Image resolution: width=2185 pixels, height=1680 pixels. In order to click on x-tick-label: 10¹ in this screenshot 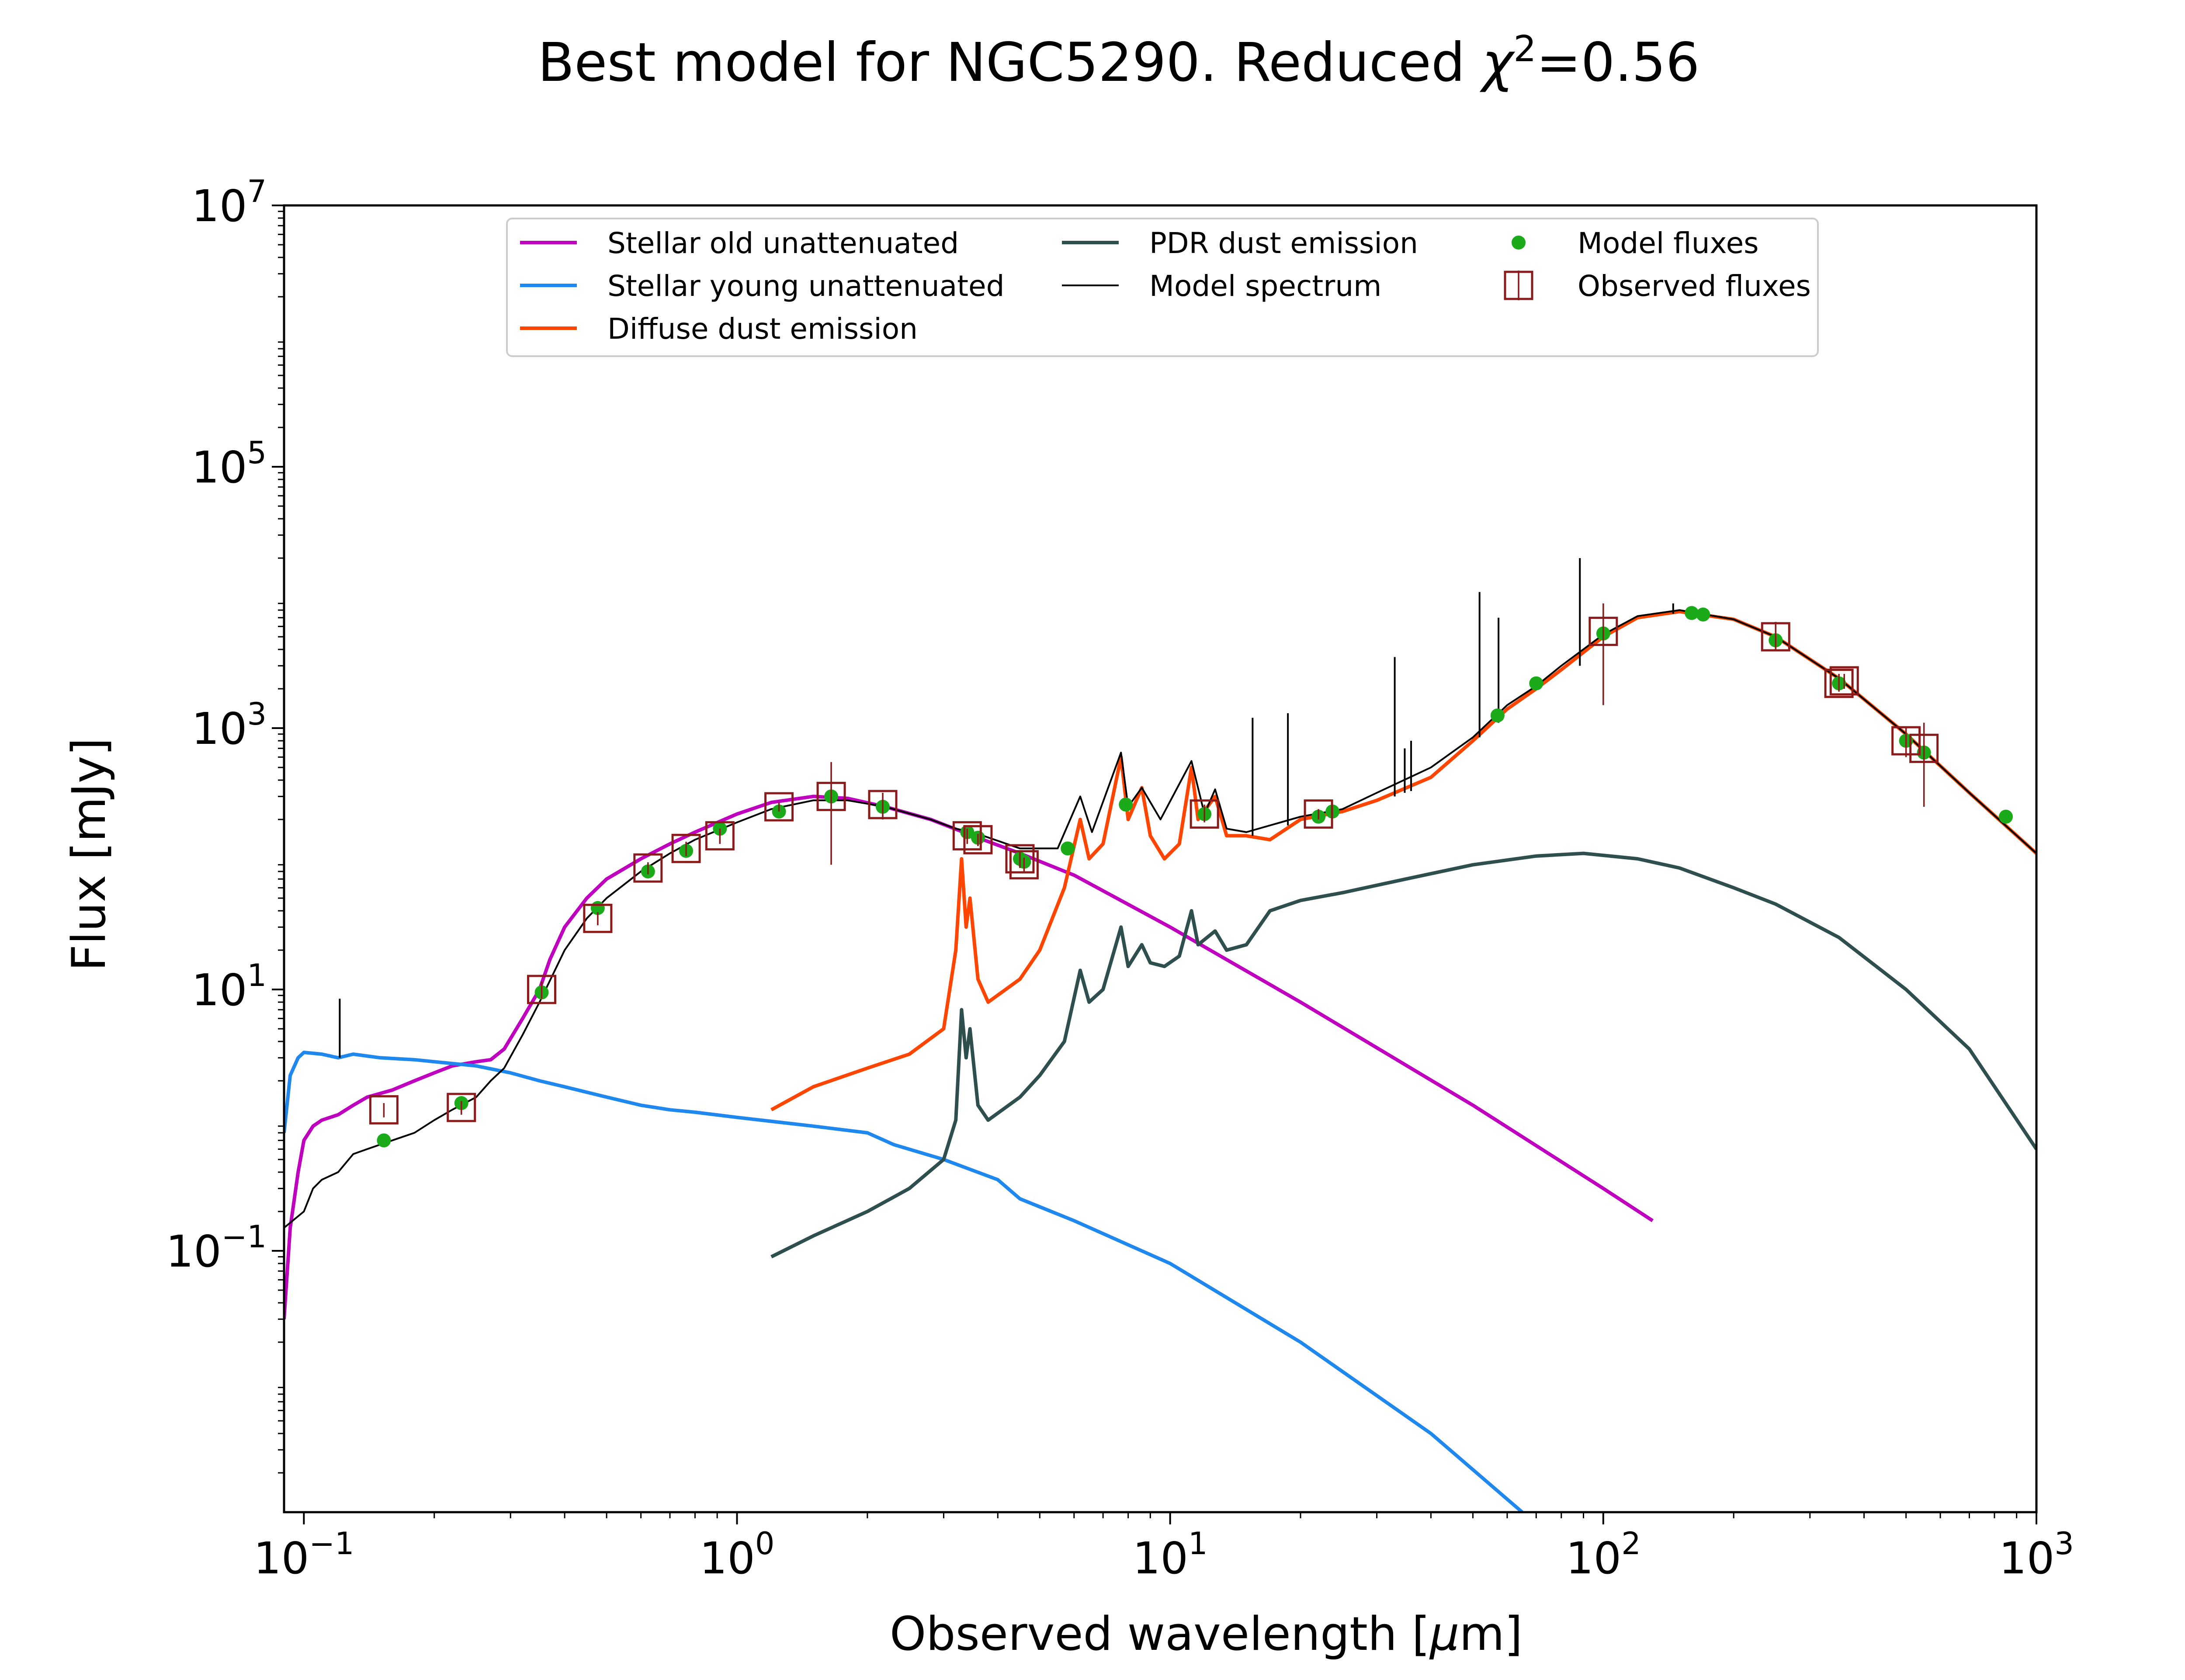, I will do `click(1170, 1555)`.